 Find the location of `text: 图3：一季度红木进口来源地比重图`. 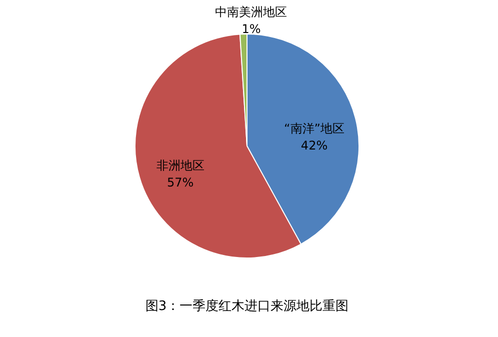

text: 图3：一季度红木进口来源地比重图 is located at coordinates (247, 306).